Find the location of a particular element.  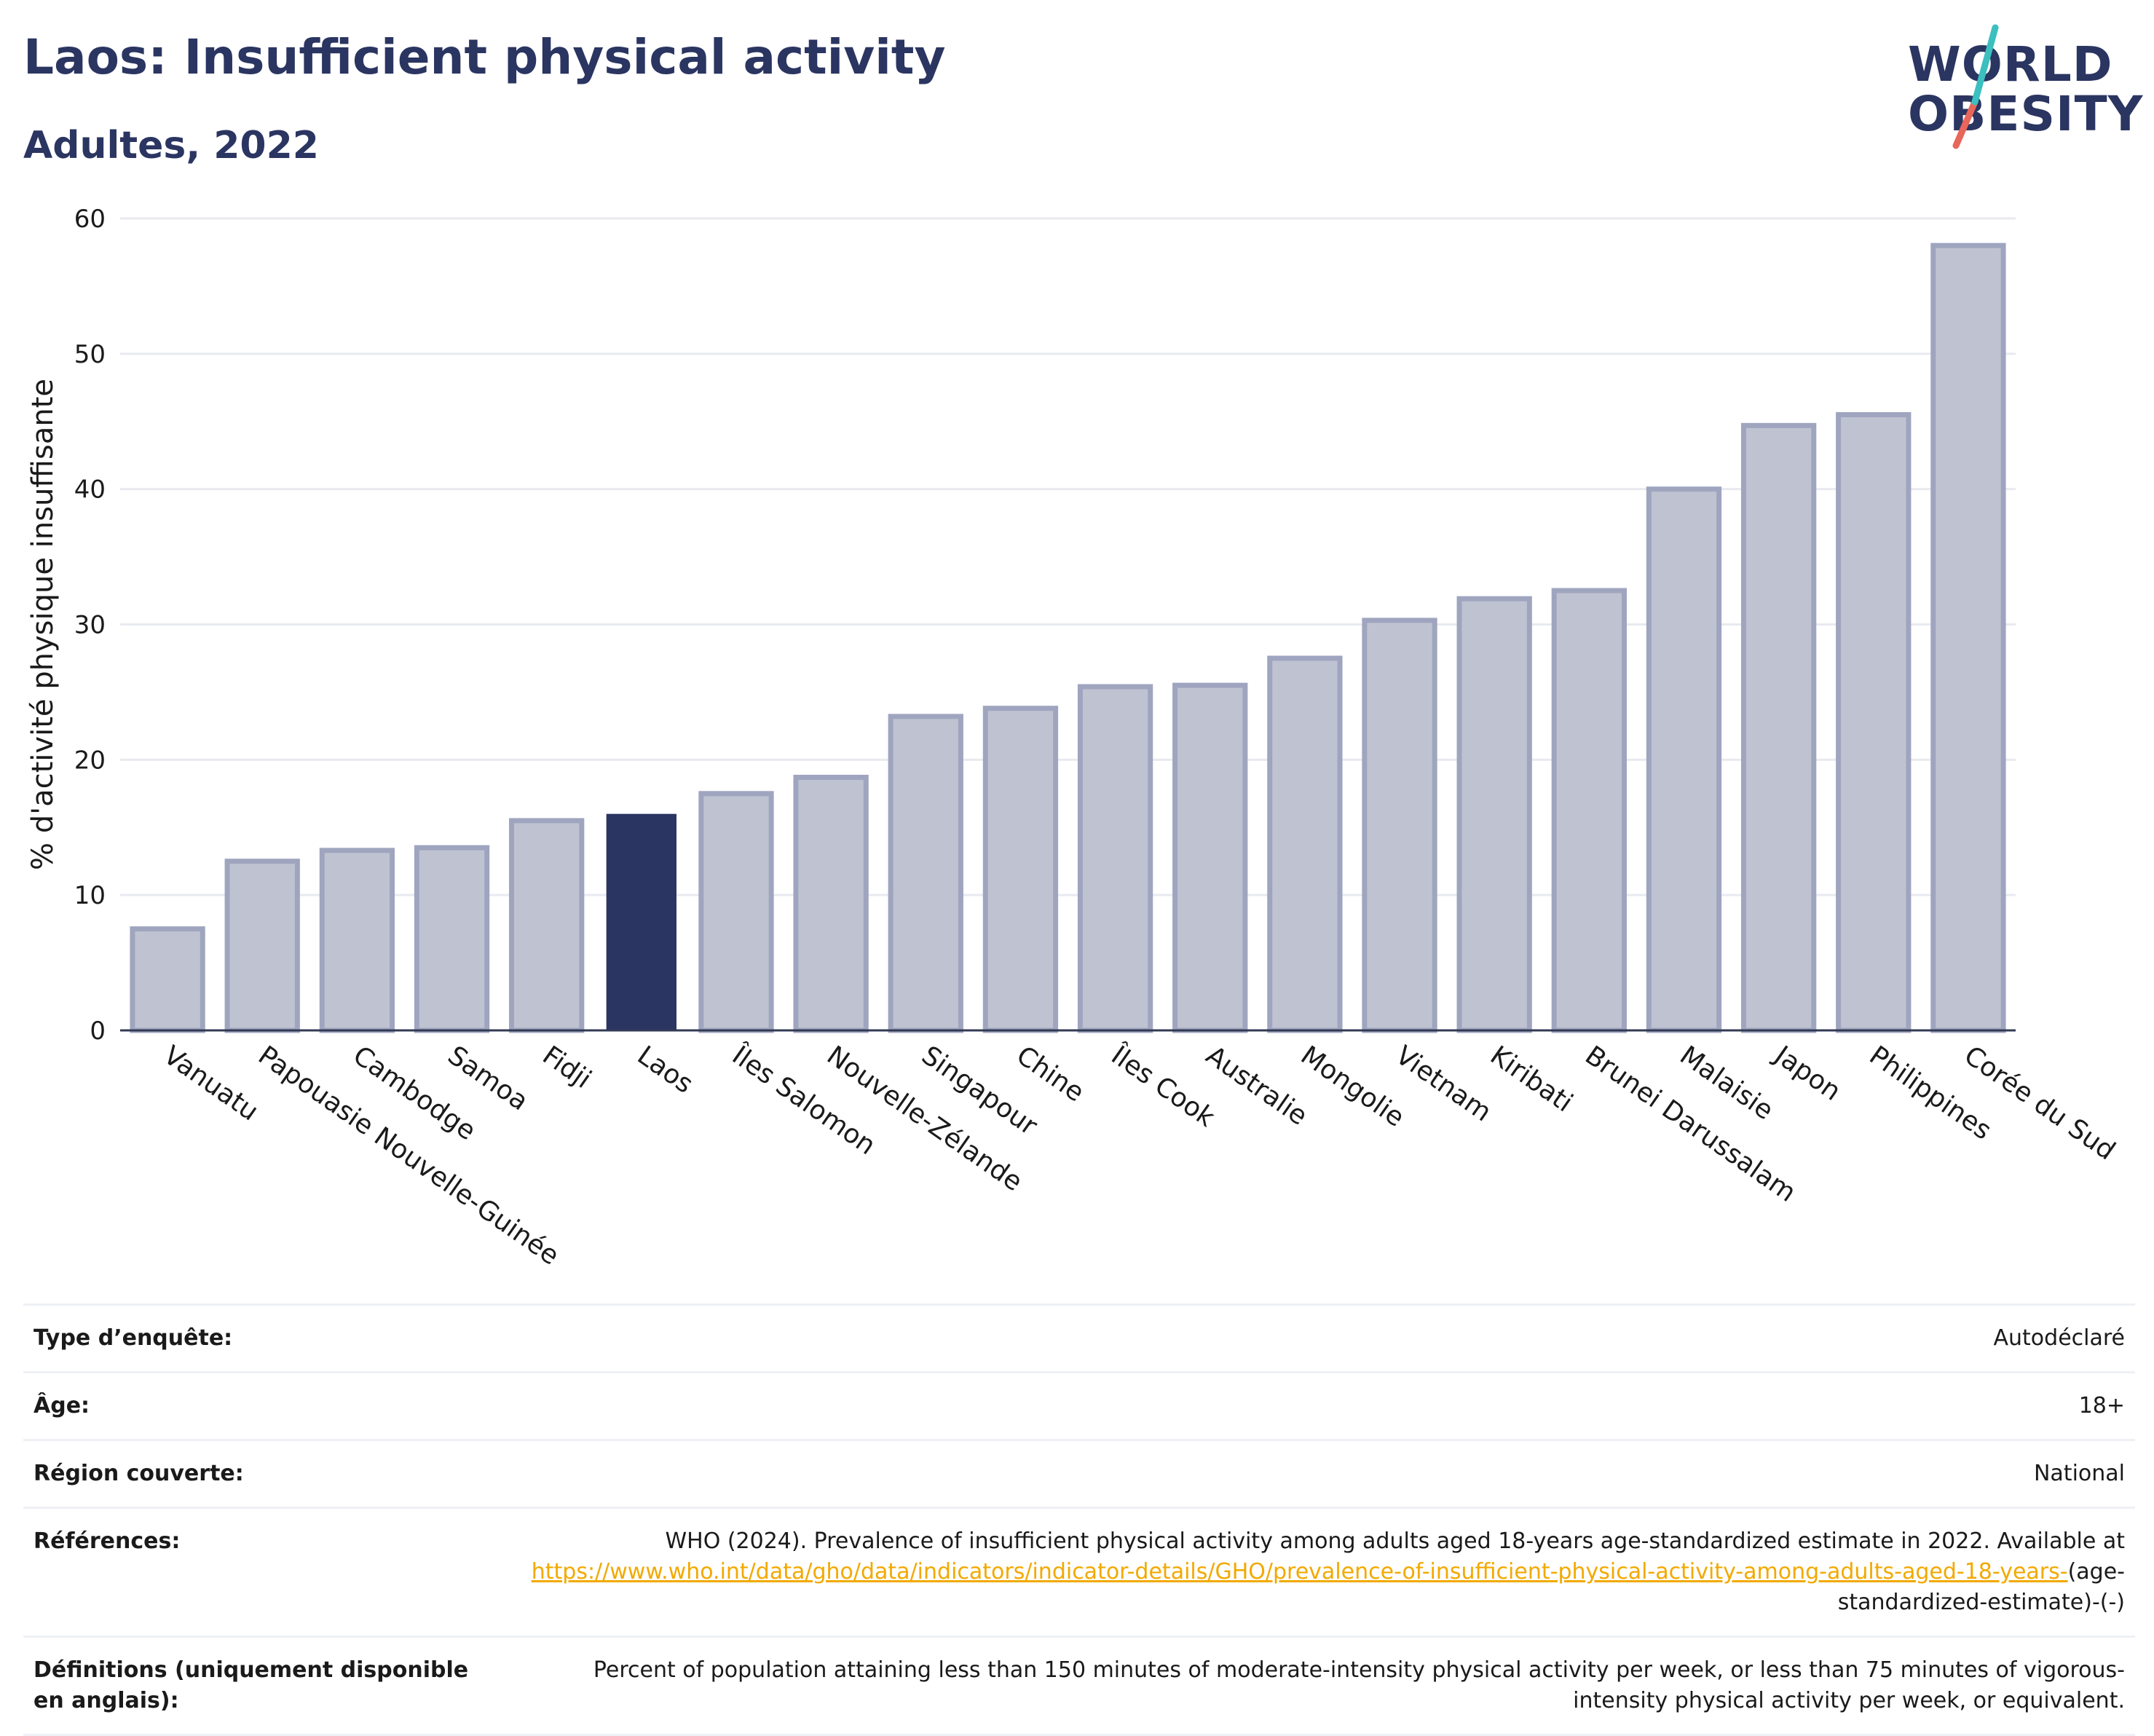

info-value: National is located at coordinates (2079, 1473).